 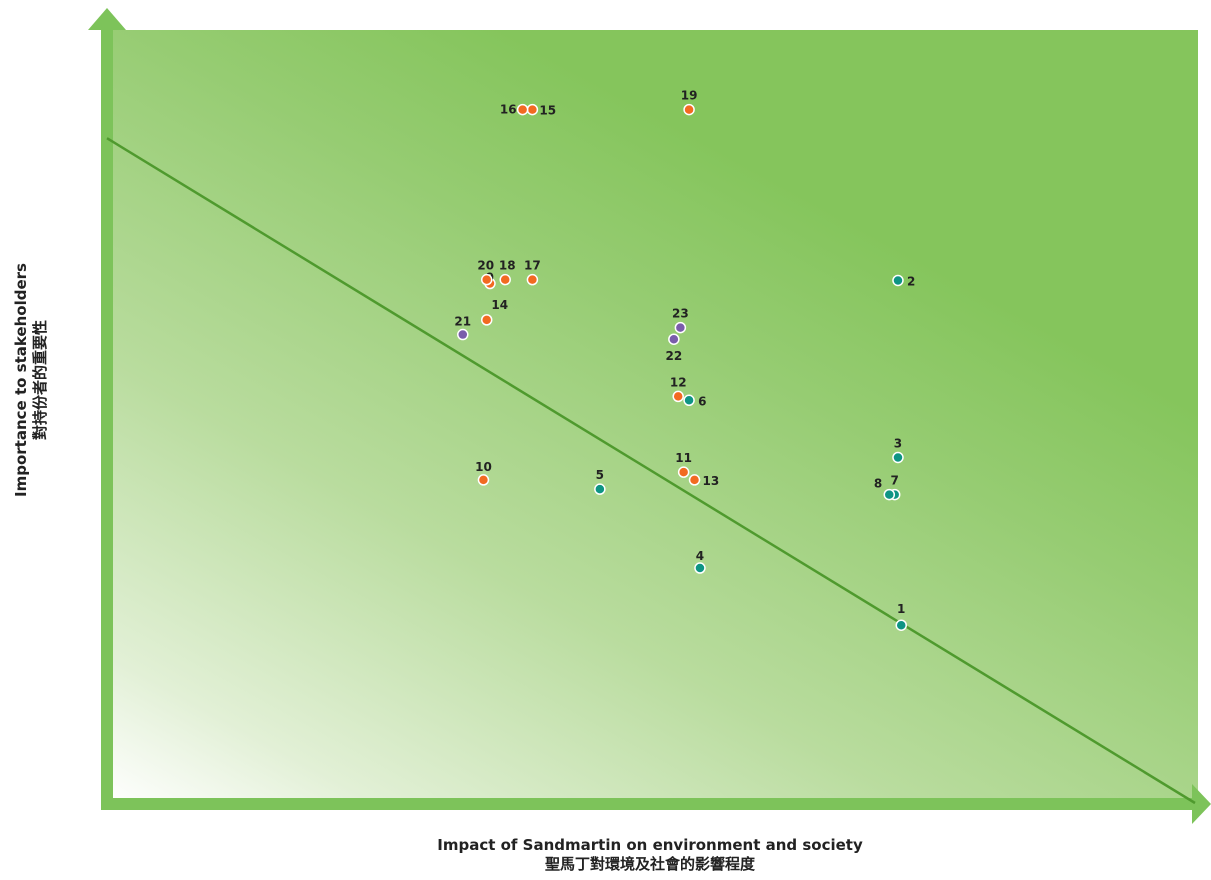 What do you see at coordinates (702, 401) in the screenshot?
I see `data-label-6: 6` at bounding box center [702, 401].